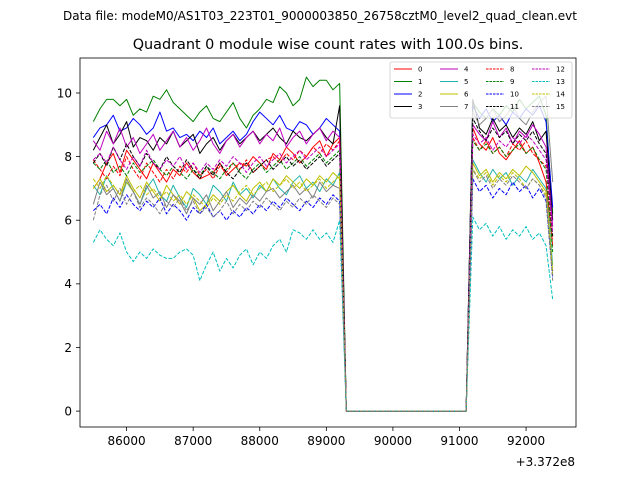 The image size is (640, 480). I want to click on legend-label-13: 13, so click(560, 82).